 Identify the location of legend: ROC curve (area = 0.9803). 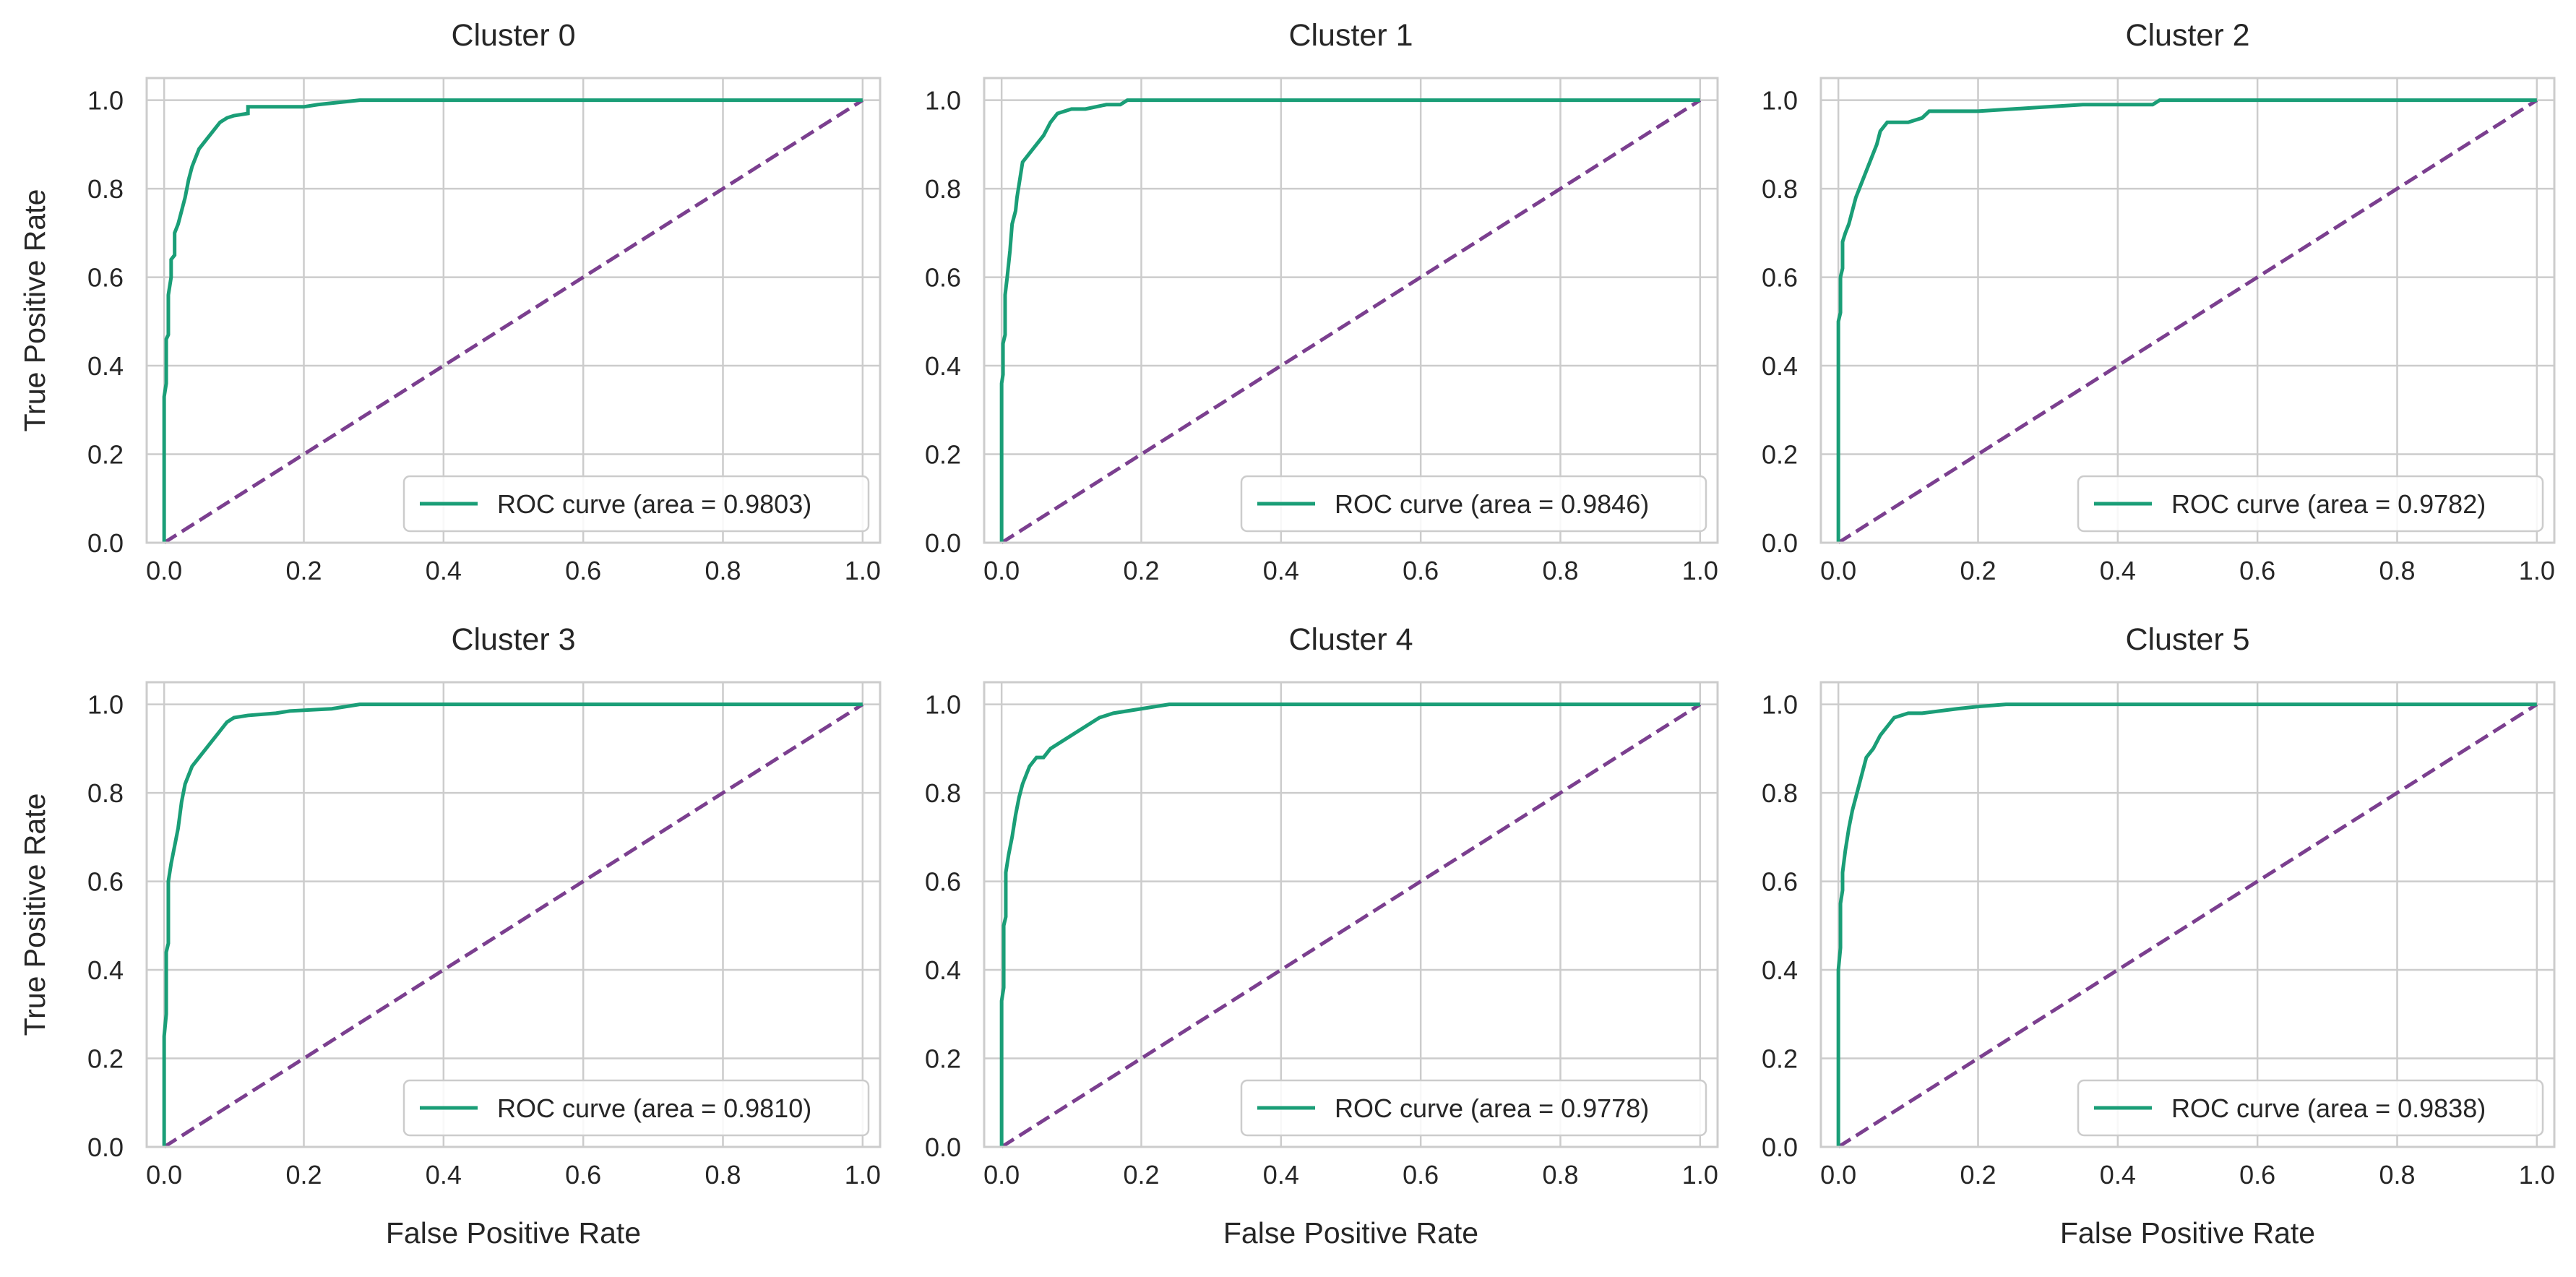
(636, 504).